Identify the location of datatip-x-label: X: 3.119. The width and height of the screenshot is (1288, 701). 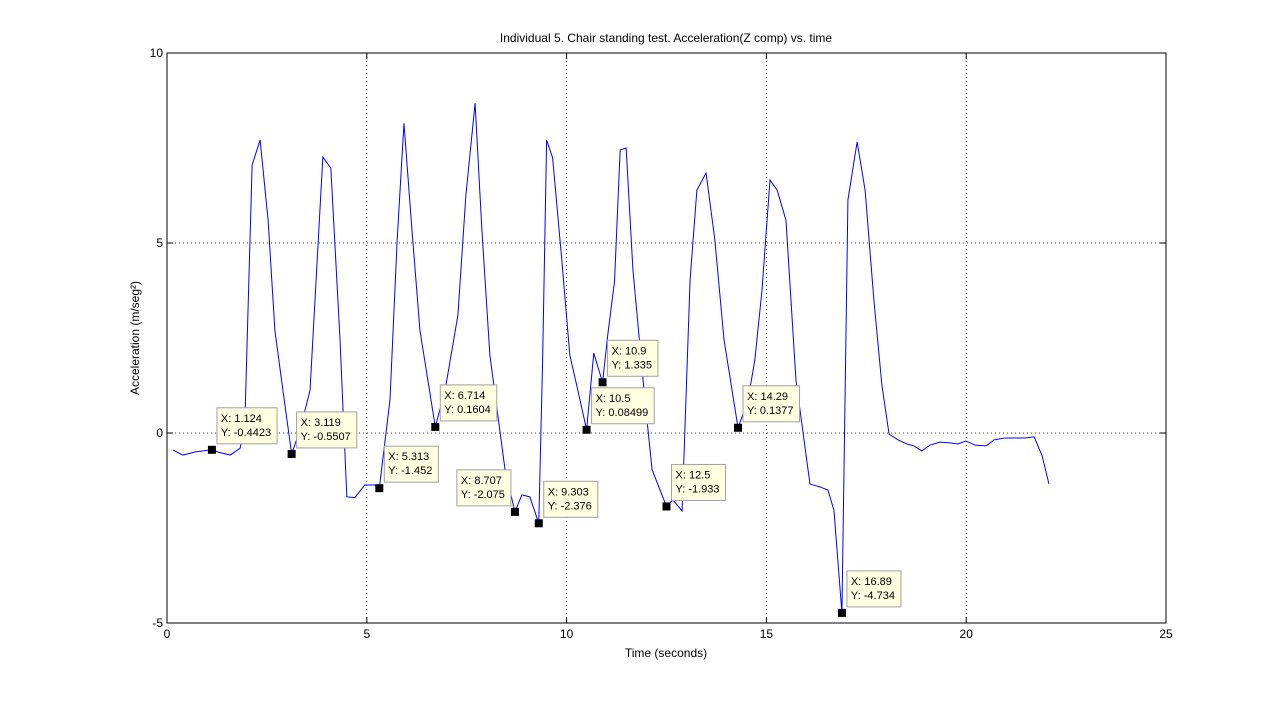
(321, 423).